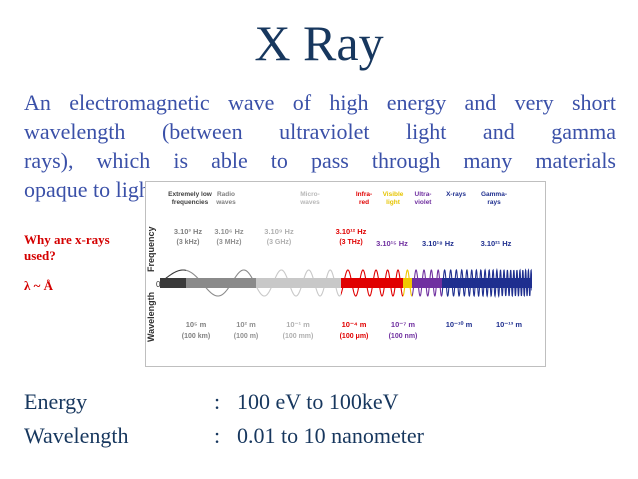 The image size is (638, 479). Describe the element at coordinates (509, 324) in the screenshot. I see `wavelength-label: 10⁻¹³ m` at that location.